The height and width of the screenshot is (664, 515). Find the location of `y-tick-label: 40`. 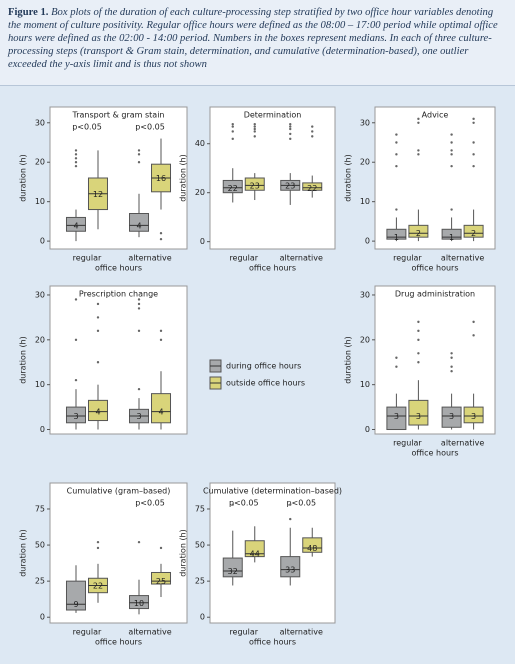

y-tick-label: 40 is located at coordinates (200, 143).